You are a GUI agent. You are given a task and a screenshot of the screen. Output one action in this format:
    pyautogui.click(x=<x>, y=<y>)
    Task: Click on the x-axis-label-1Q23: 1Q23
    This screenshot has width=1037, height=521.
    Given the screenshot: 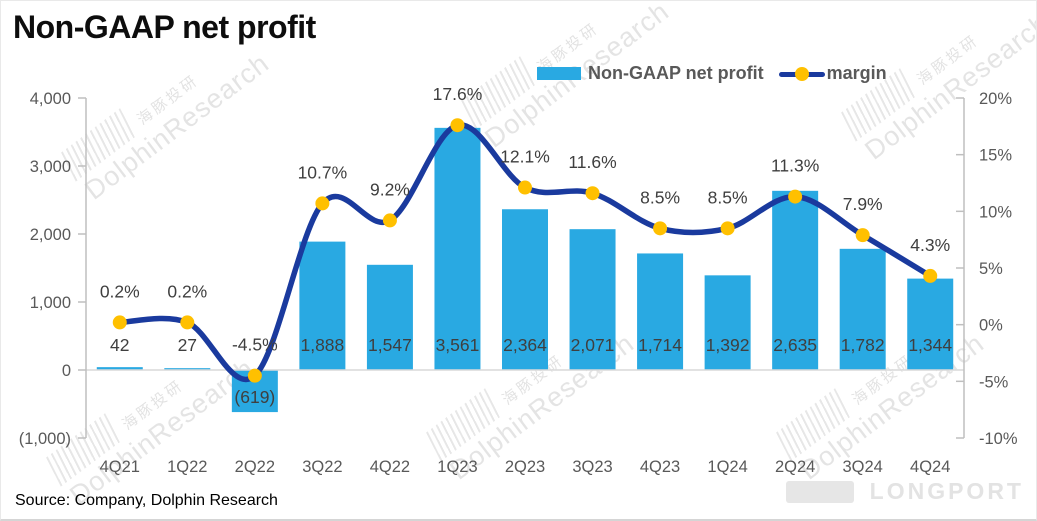 What is the action you would take?
    pyautogui.click(x=457, y=467)
    